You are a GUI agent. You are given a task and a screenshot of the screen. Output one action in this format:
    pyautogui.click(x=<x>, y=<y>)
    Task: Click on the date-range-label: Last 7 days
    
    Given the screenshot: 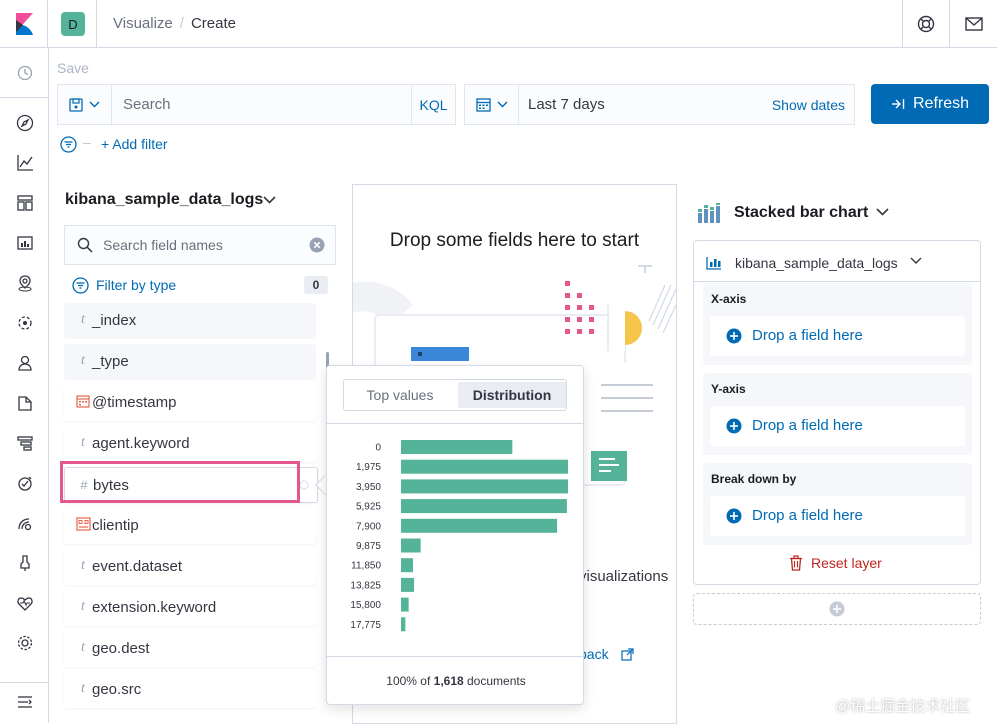 What is the action you would take?
    pyautogui.click(x=566, y=104)
    